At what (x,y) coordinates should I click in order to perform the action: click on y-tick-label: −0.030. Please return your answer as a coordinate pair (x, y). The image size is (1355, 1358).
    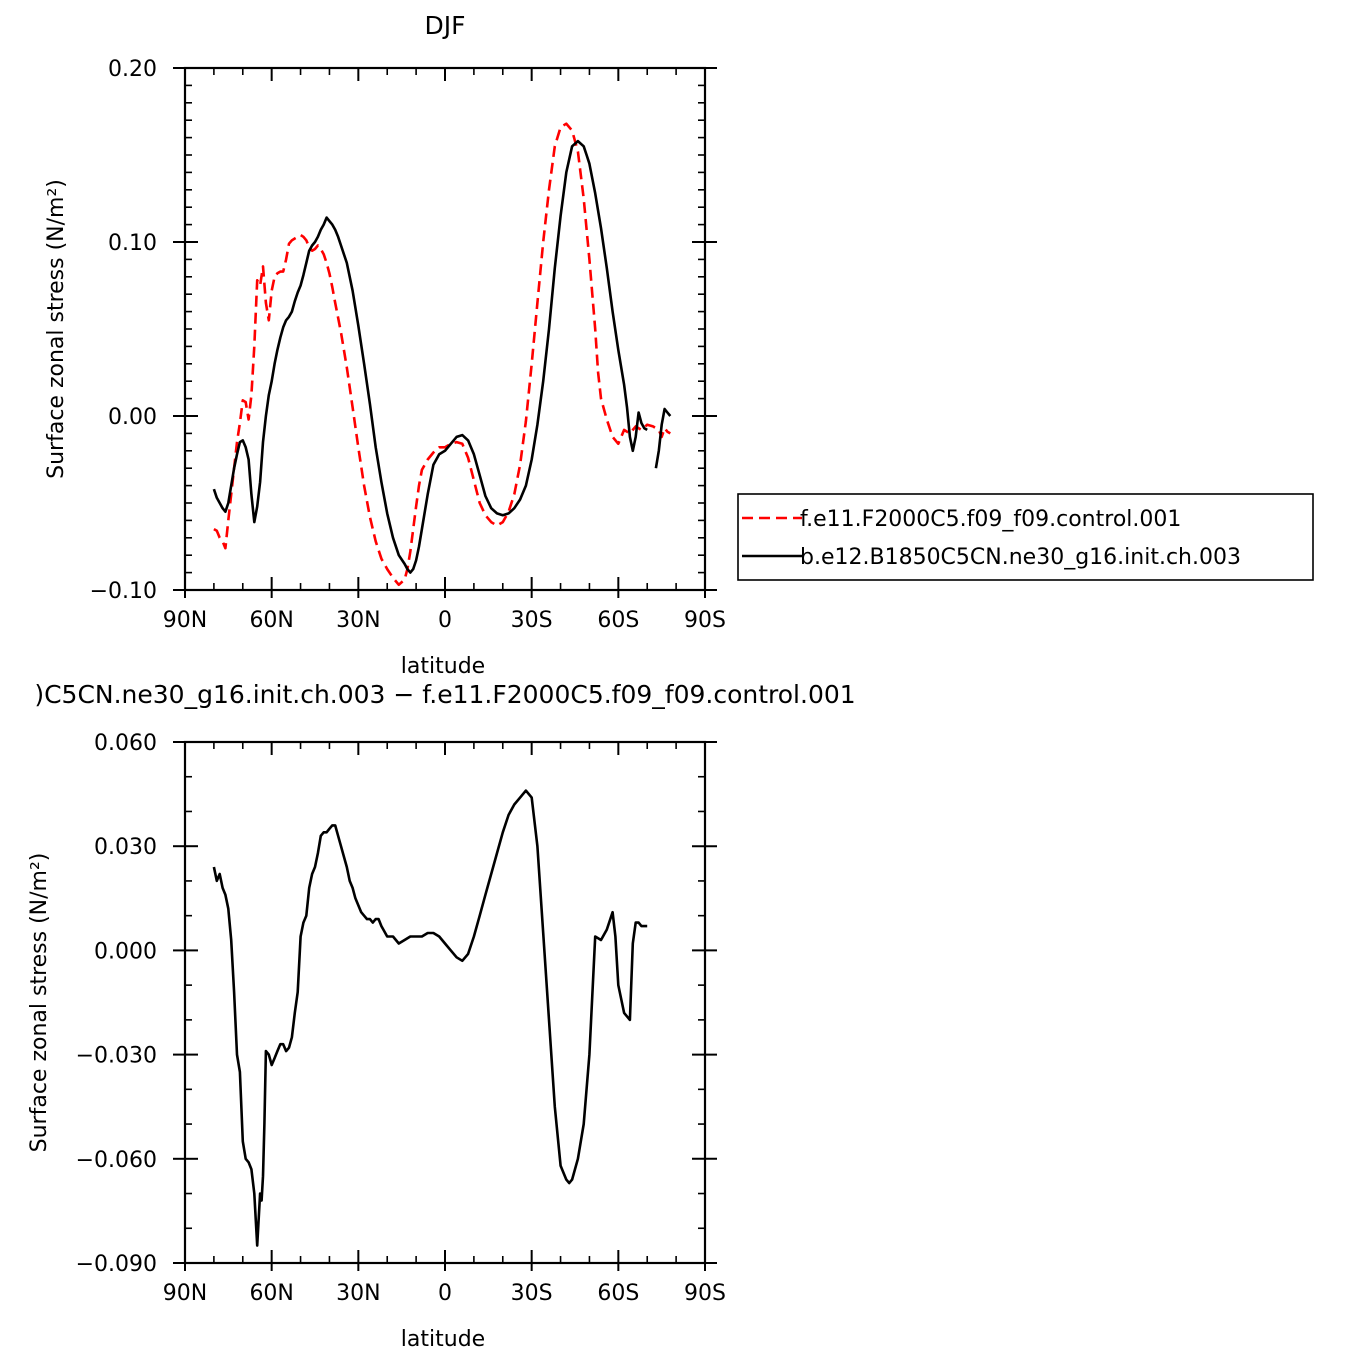
    Looking at the image, I should click on (116, 1056).